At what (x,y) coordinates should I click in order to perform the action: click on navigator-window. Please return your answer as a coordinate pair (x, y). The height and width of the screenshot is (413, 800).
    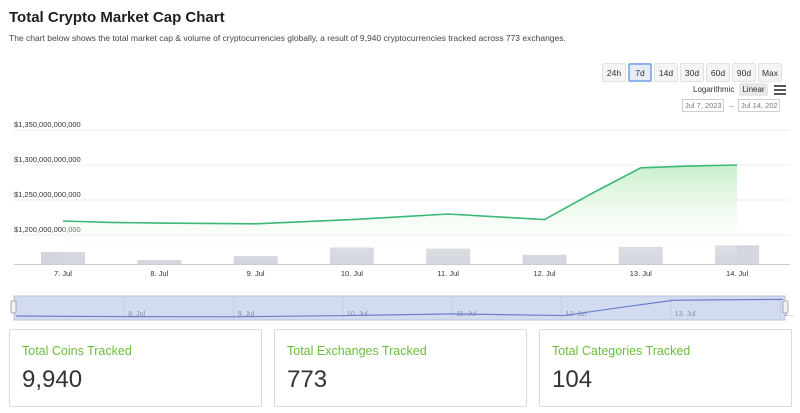
    Looking at the image, I should click on (399, 308).